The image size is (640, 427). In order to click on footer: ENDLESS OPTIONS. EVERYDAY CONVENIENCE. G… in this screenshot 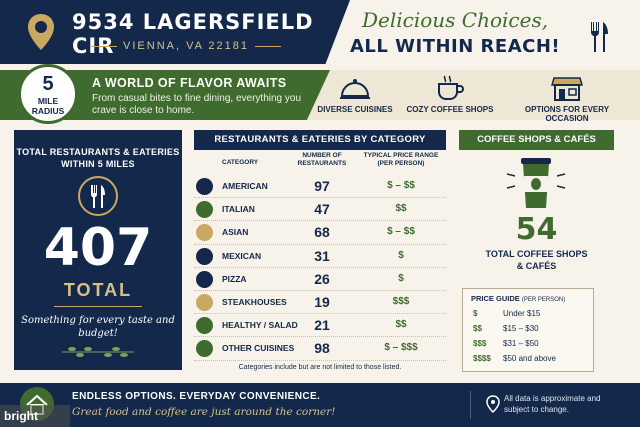, I will do `click(320, 405)`.